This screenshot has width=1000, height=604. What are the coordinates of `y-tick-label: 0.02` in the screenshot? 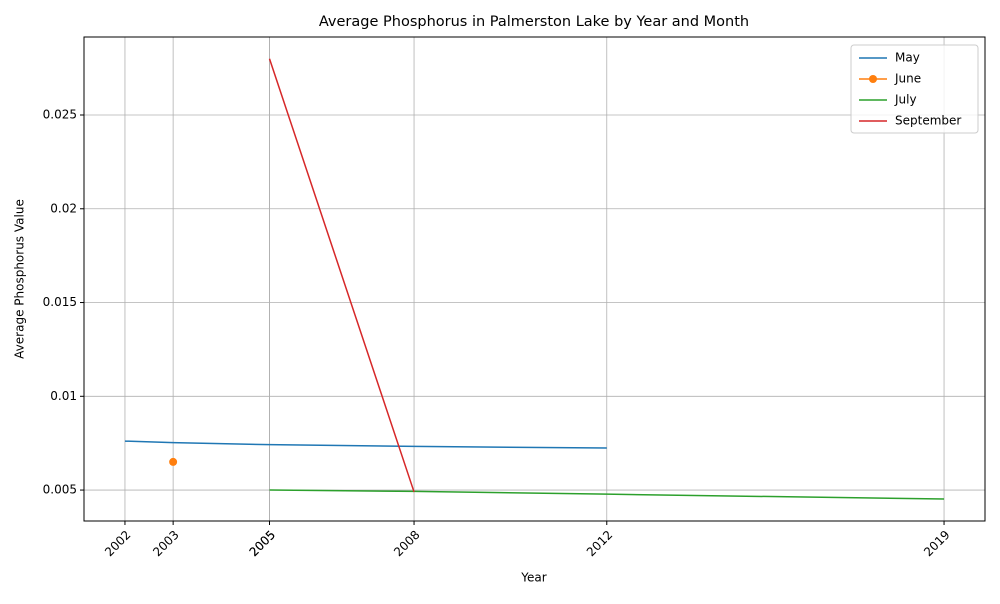 It's located at (63, 208).